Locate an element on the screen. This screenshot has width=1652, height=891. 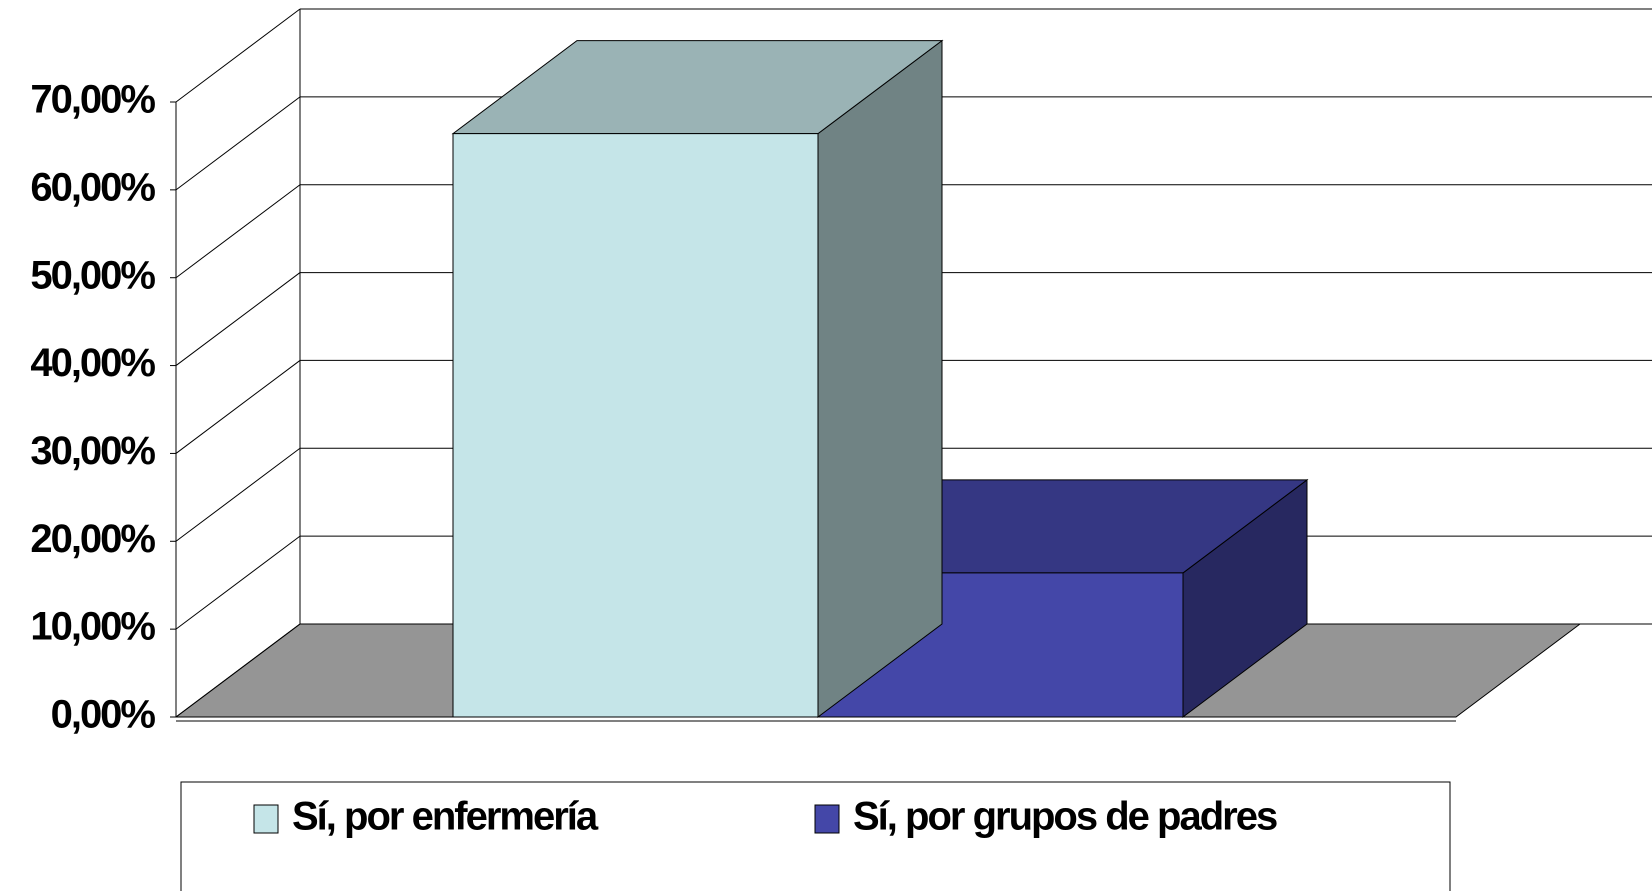
y-tick-label: 40,00% is located at coordinates (92, 363).